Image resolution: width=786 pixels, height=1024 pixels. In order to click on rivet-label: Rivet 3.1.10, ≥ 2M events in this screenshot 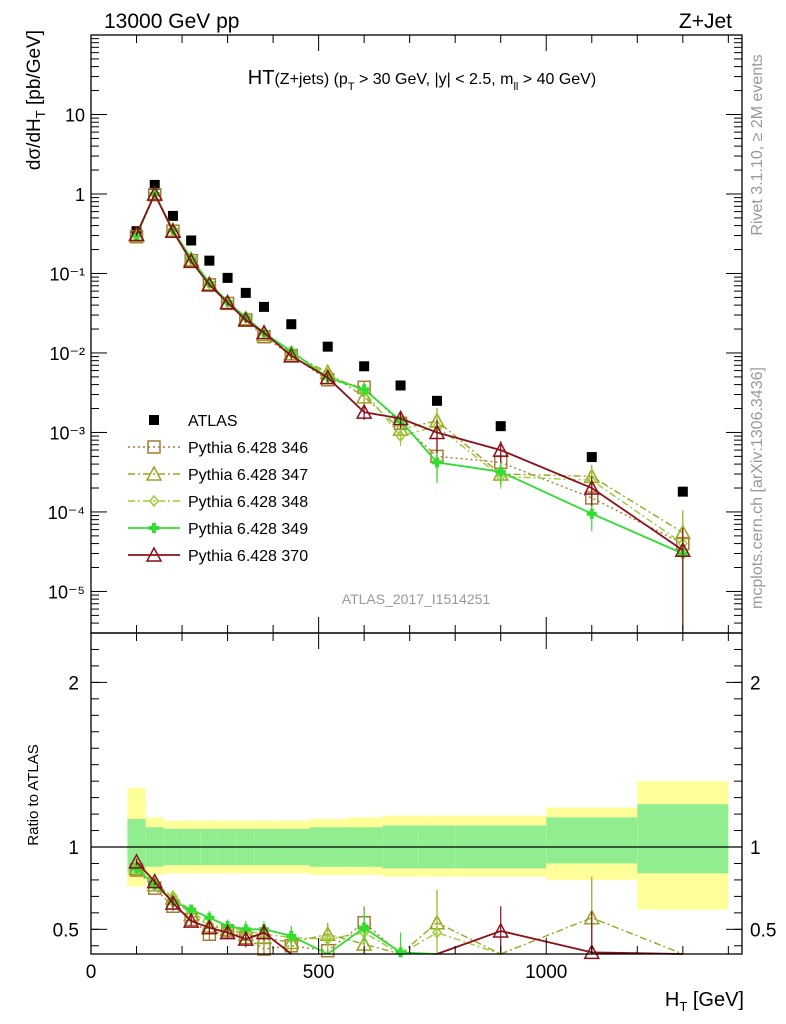, I will do `click(757, 144)`.